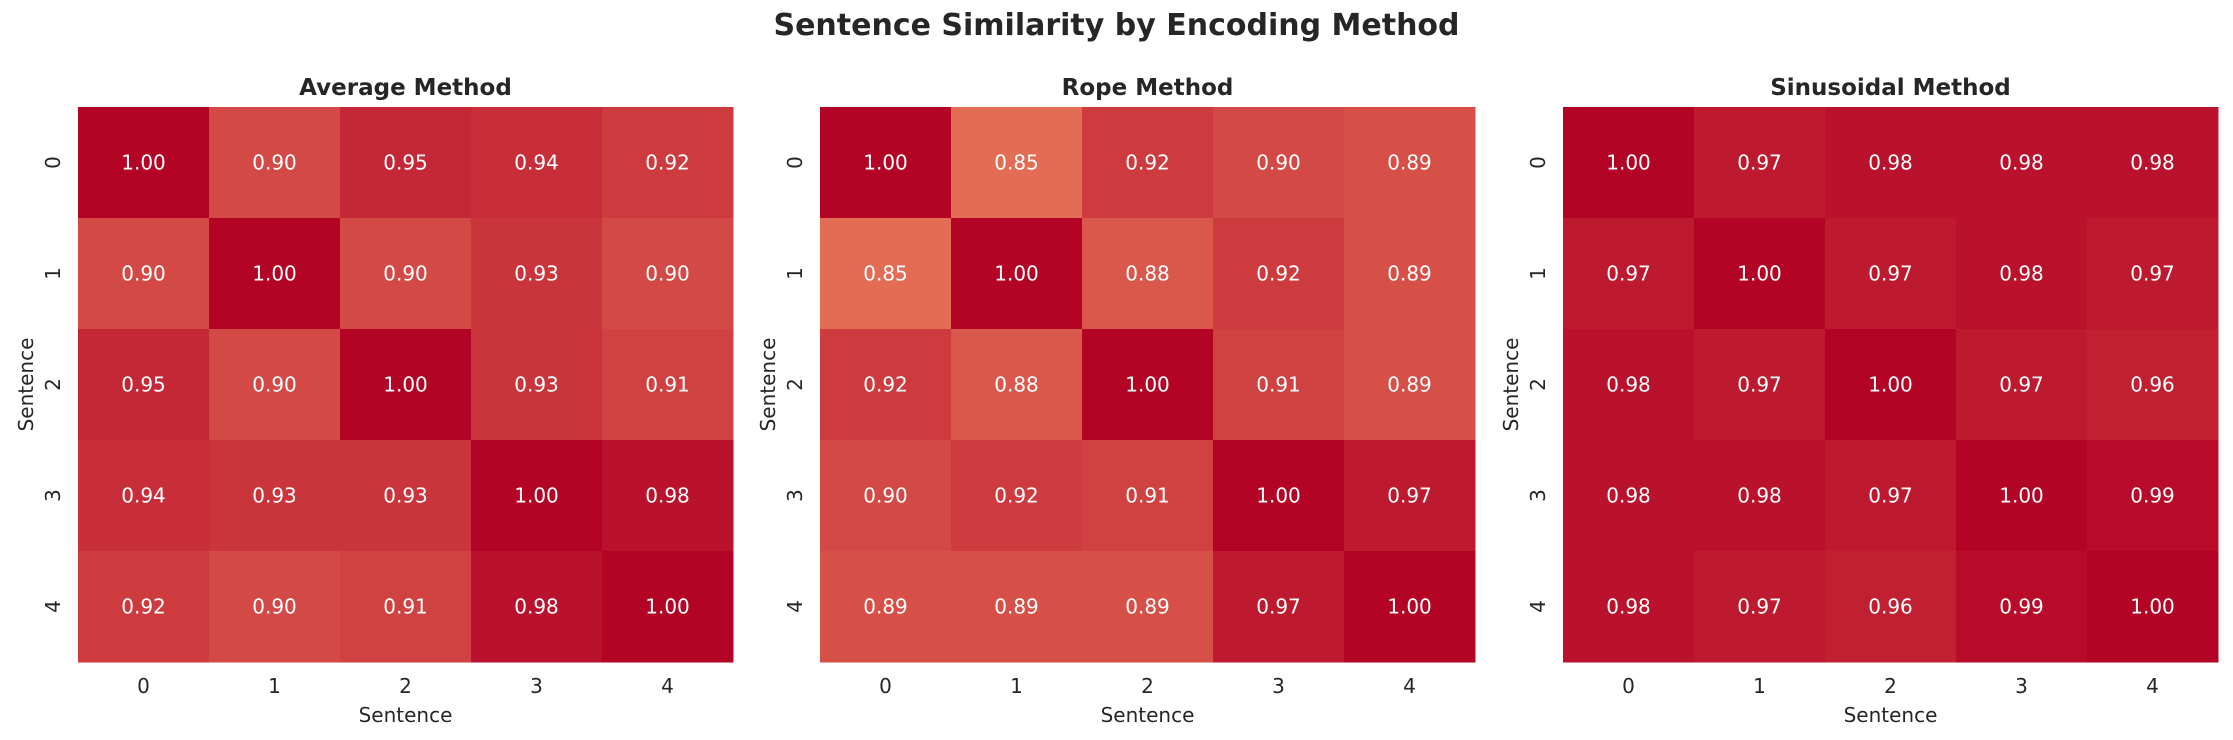 The image size is (2233, 740). What do you see at coordinates (1148, 88) in the screenshot?
I see `subplot-title: Rope Method` at bounding box center [1148, 88].